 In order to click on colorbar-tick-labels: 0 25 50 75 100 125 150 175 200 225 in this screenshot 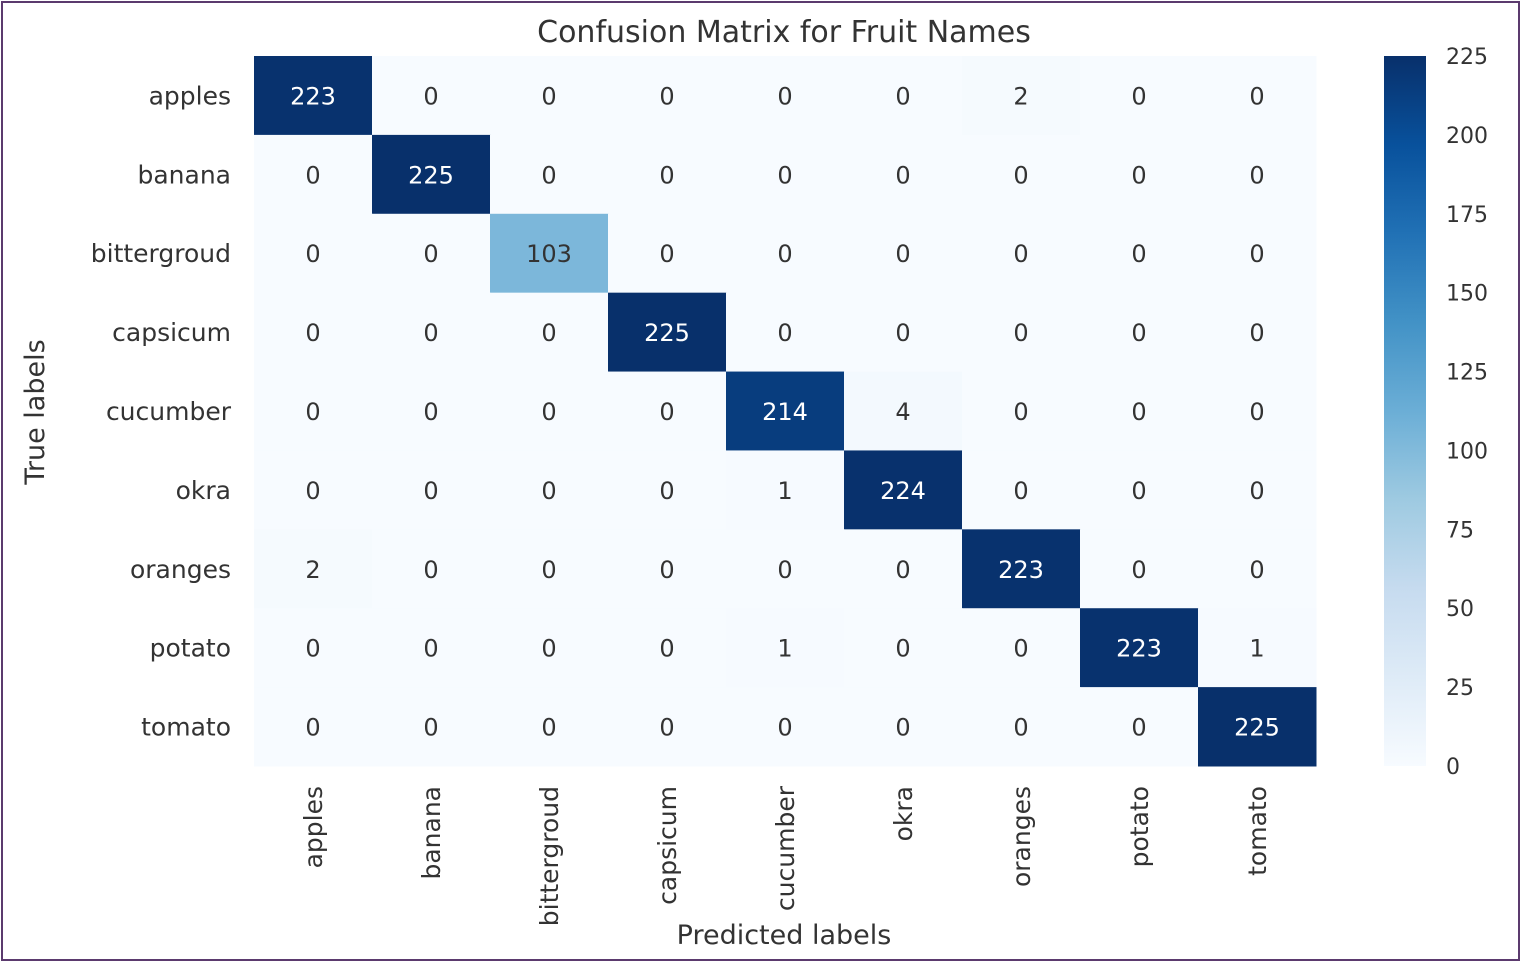, I will do `click(1467, 412)`.